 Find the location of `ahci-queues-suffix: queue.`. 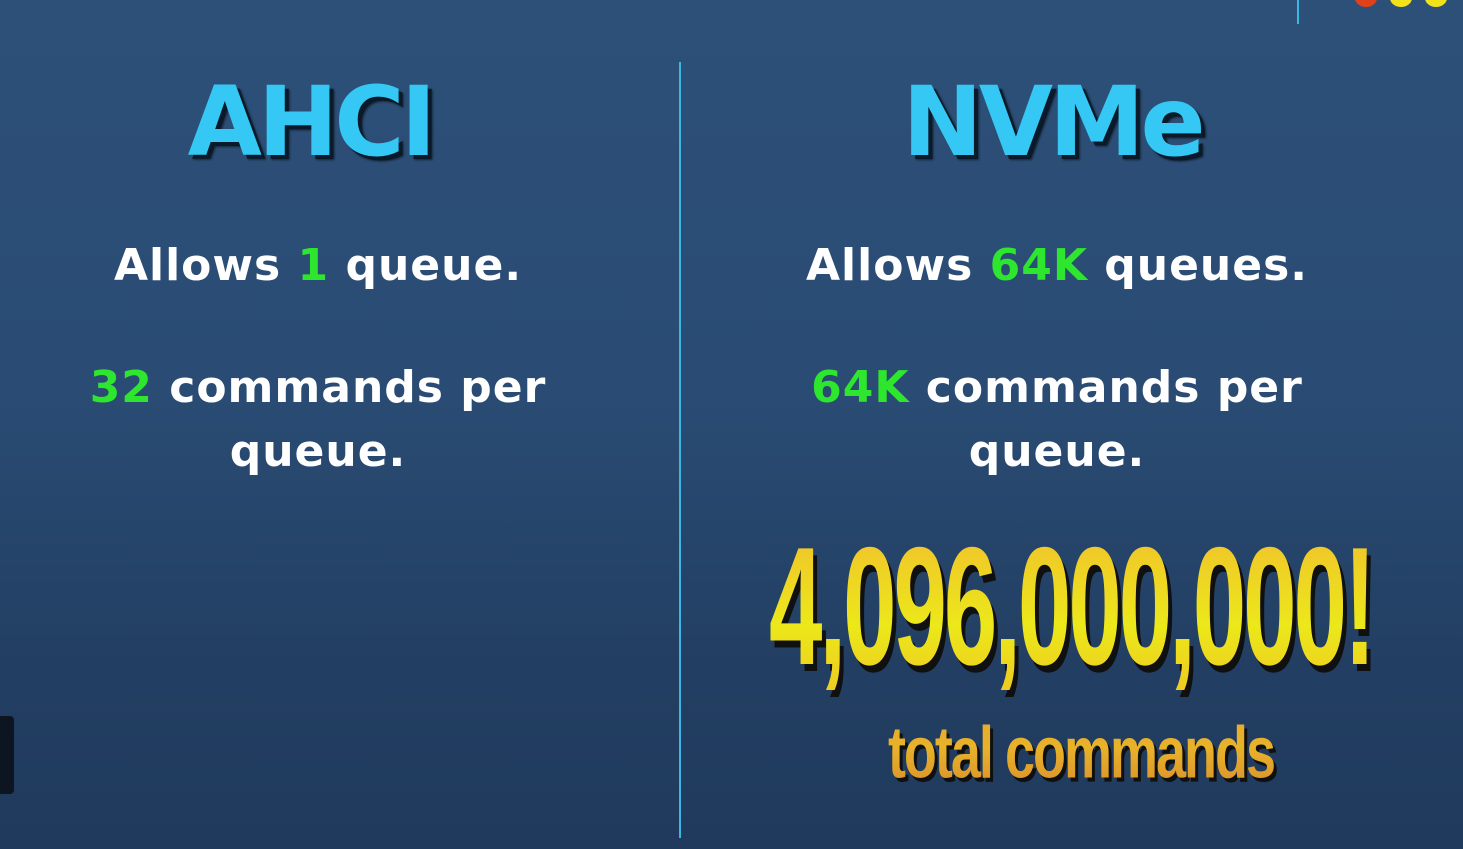

ahci-queues-suffix: queue. is located at coordinates (426, 265).